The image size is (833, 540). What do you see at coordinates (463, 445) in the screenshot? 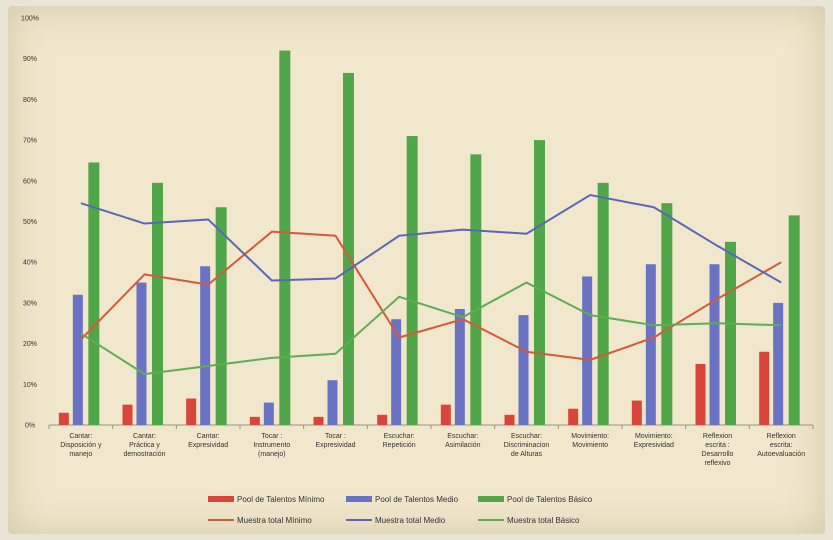
I see `category-label-line: Asimilación` at bounding box center [463, 445].